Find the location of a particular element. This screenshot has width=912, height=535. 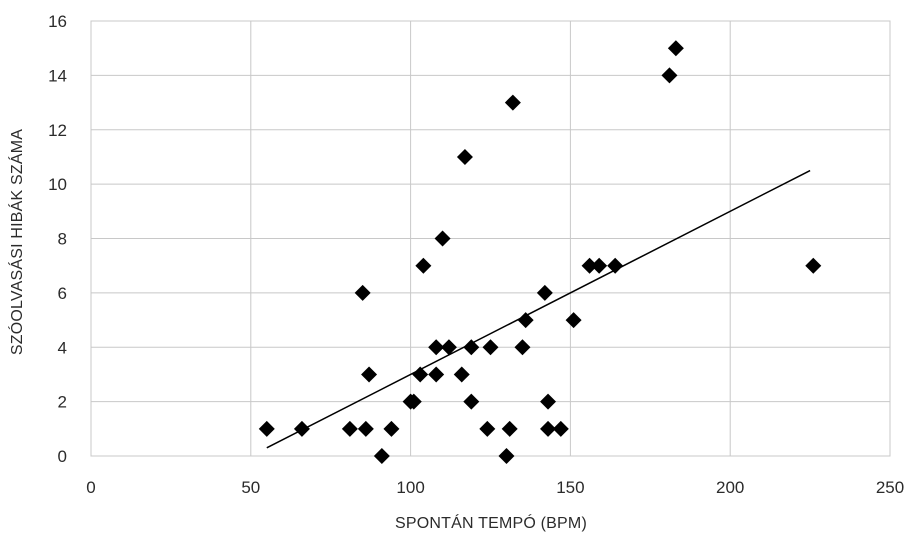

y-tick-label: 14 is located at coordinates (57, 75).